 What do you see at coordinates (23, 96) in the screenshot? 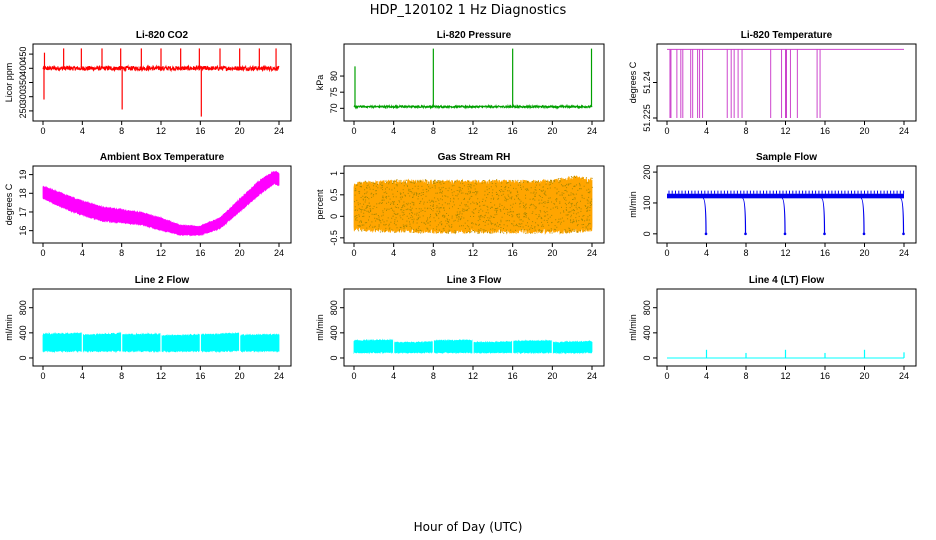
I see `y-tick-label: 300` at bounding box center [23, 96].